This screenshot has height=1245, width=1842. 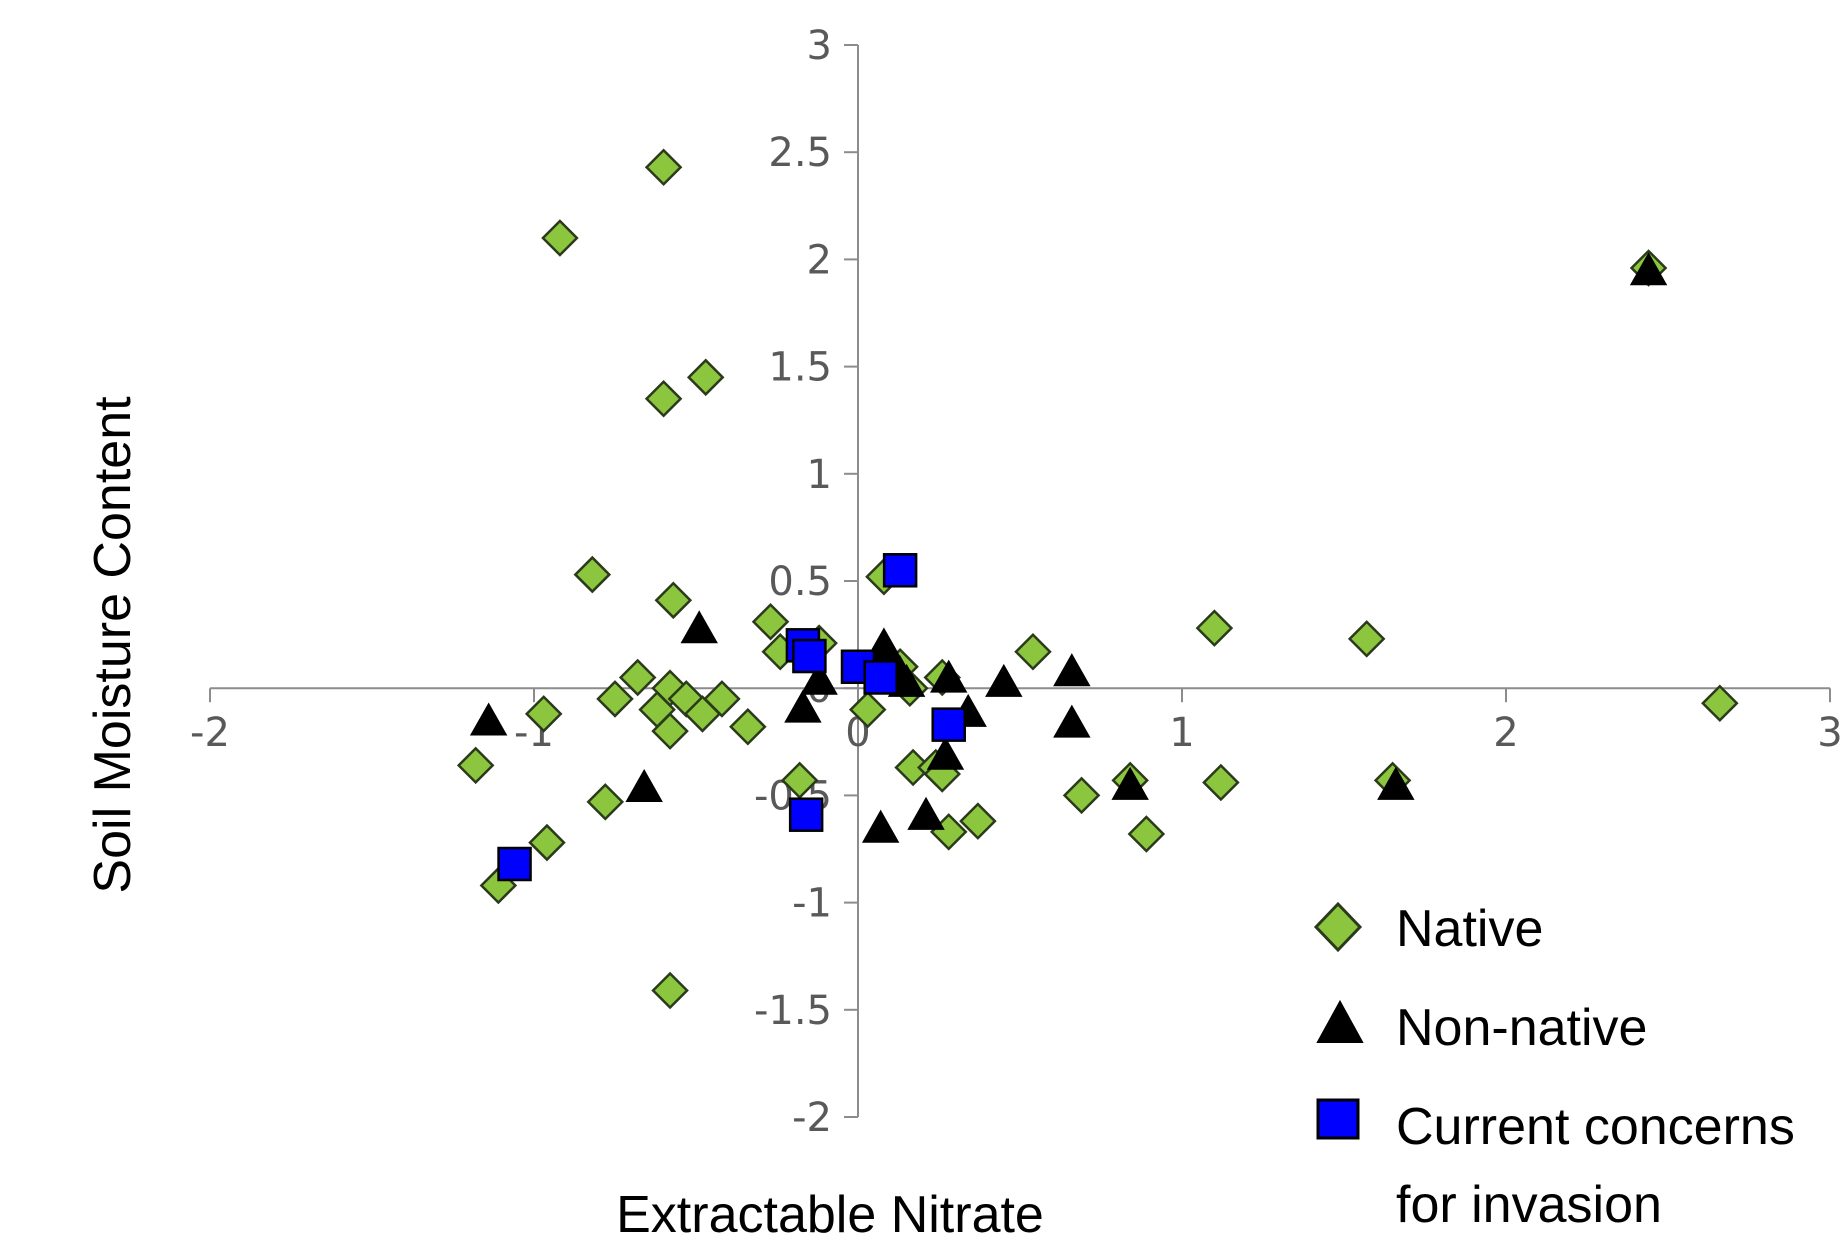 What do you see at coordinates (1340, 1021) in the screenshot?
I see `legend-non-native-marker-icon` at bounding box center [1340, 1021].